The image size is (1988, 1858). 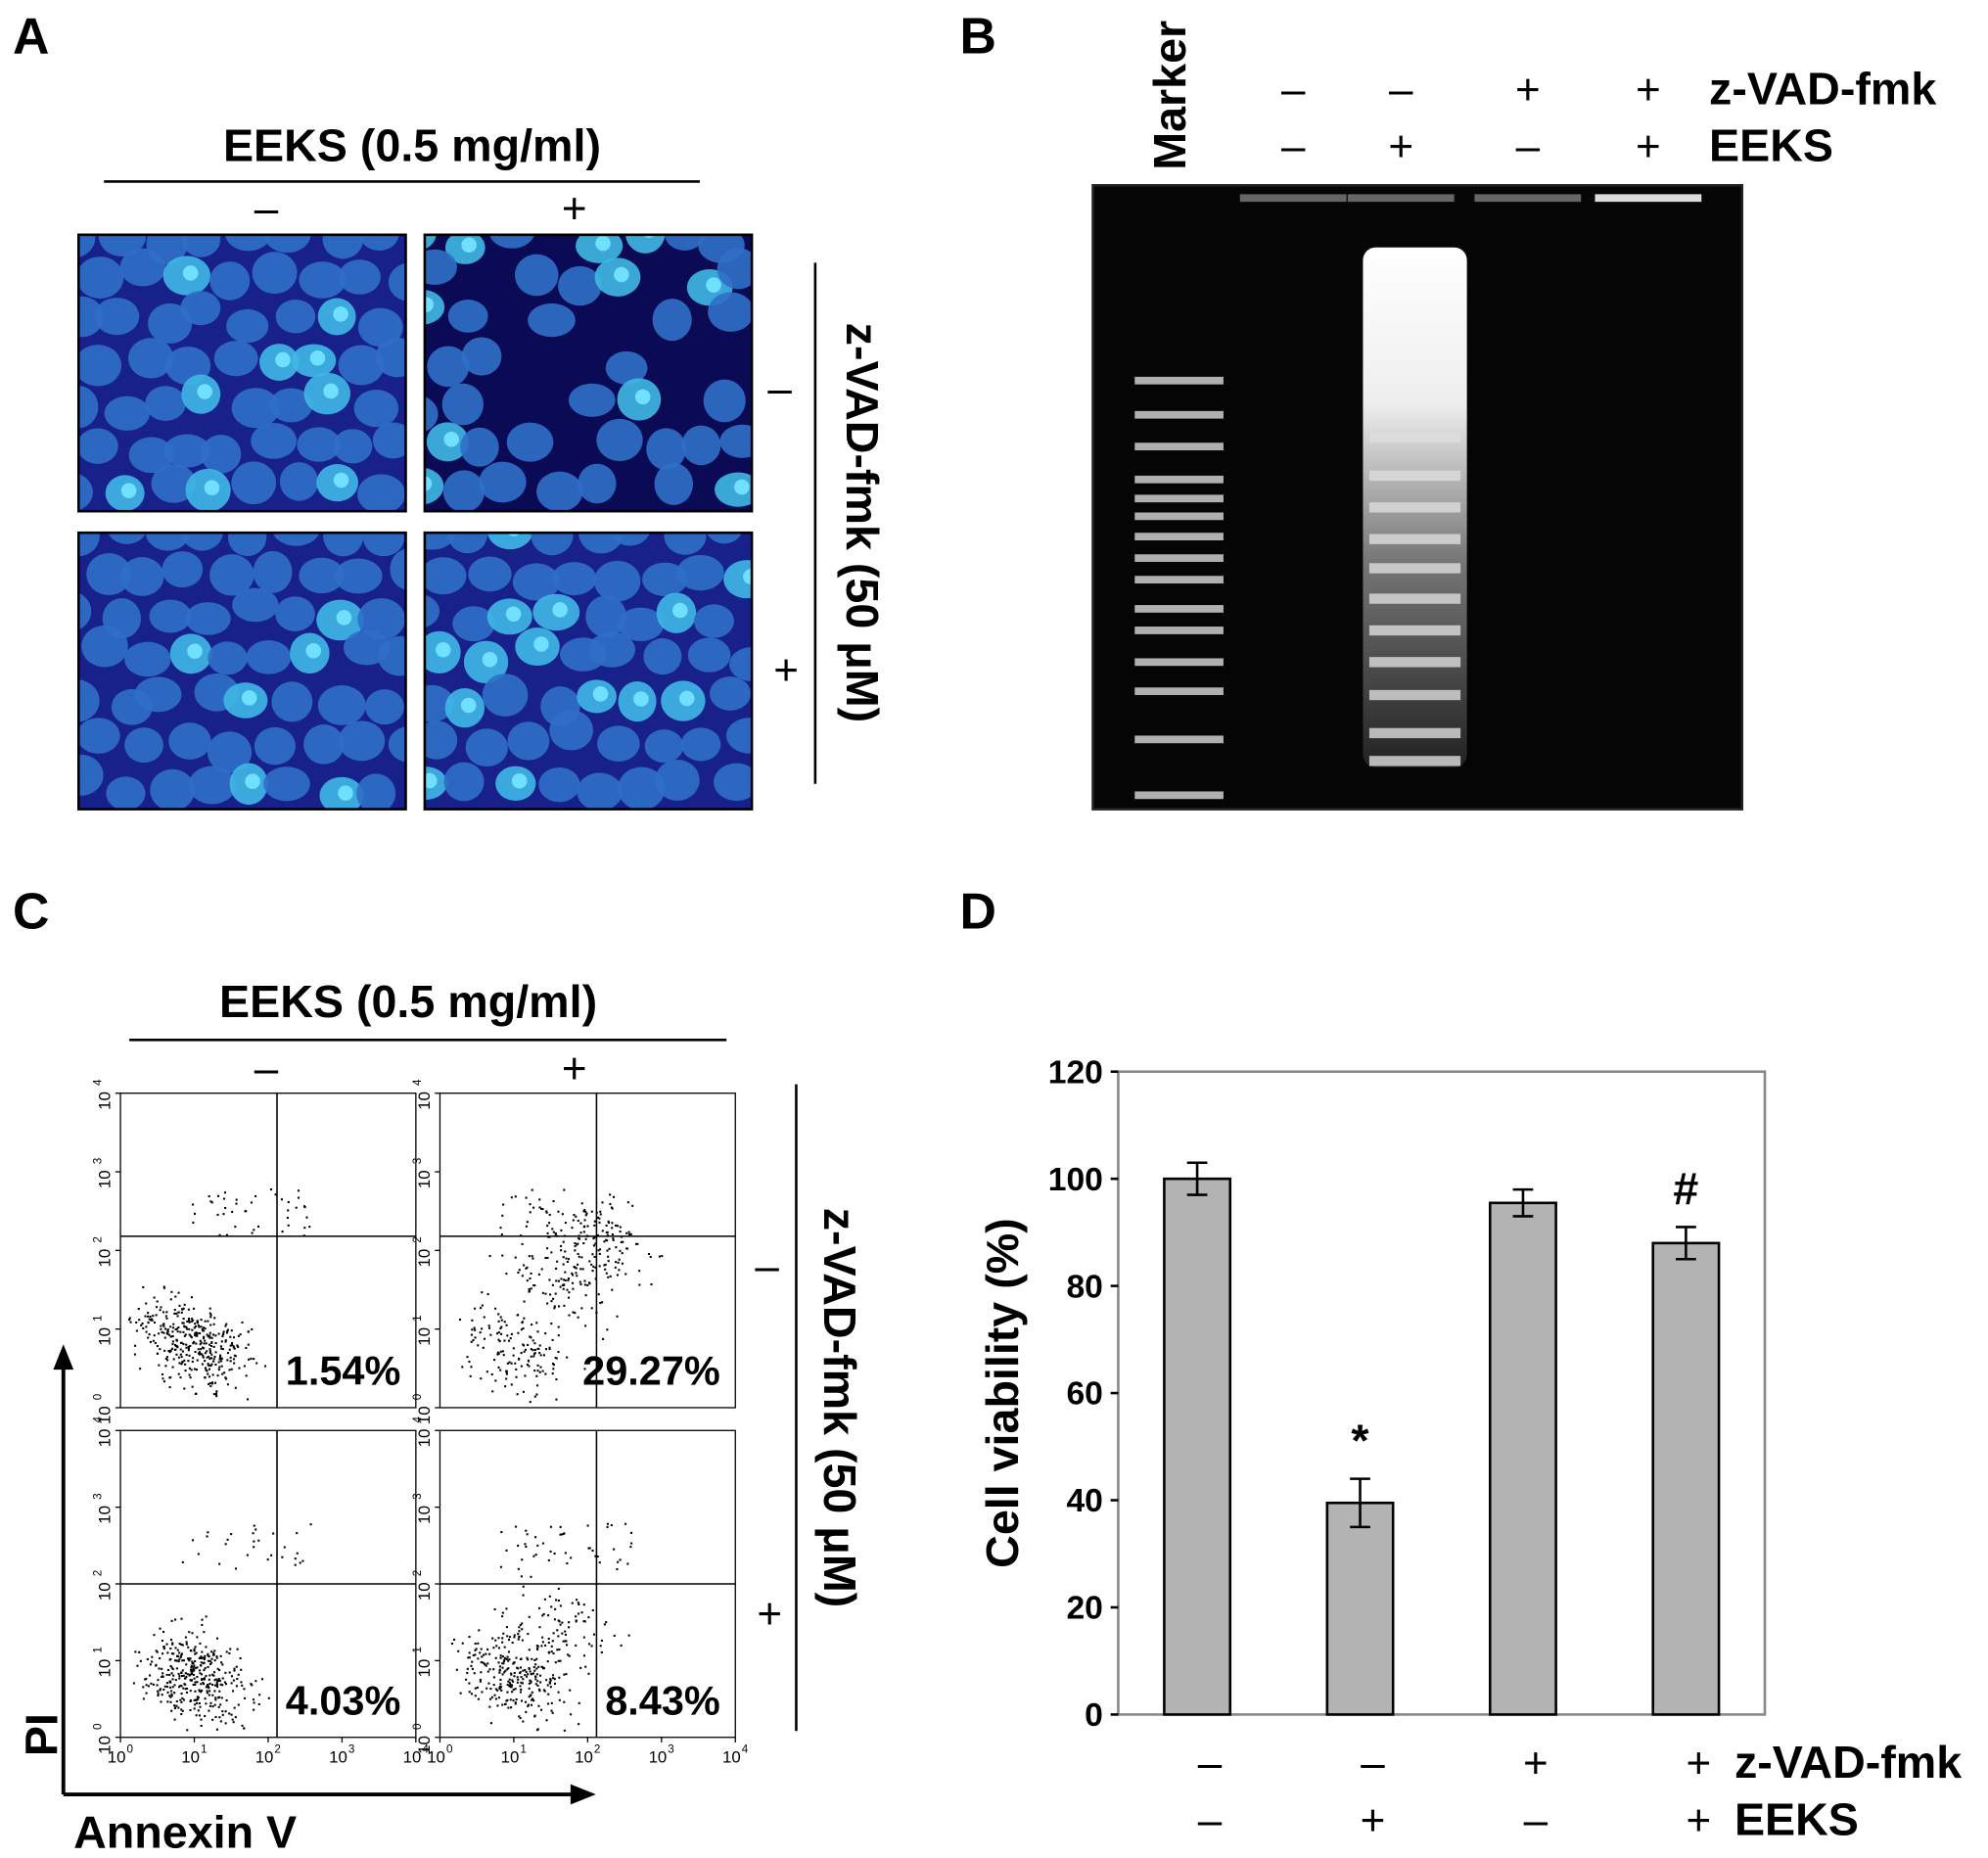 What do you see at coordinates (767, 1266) in the screenshot?
I see `row-sign: –` at bounding box center [767, 1266].